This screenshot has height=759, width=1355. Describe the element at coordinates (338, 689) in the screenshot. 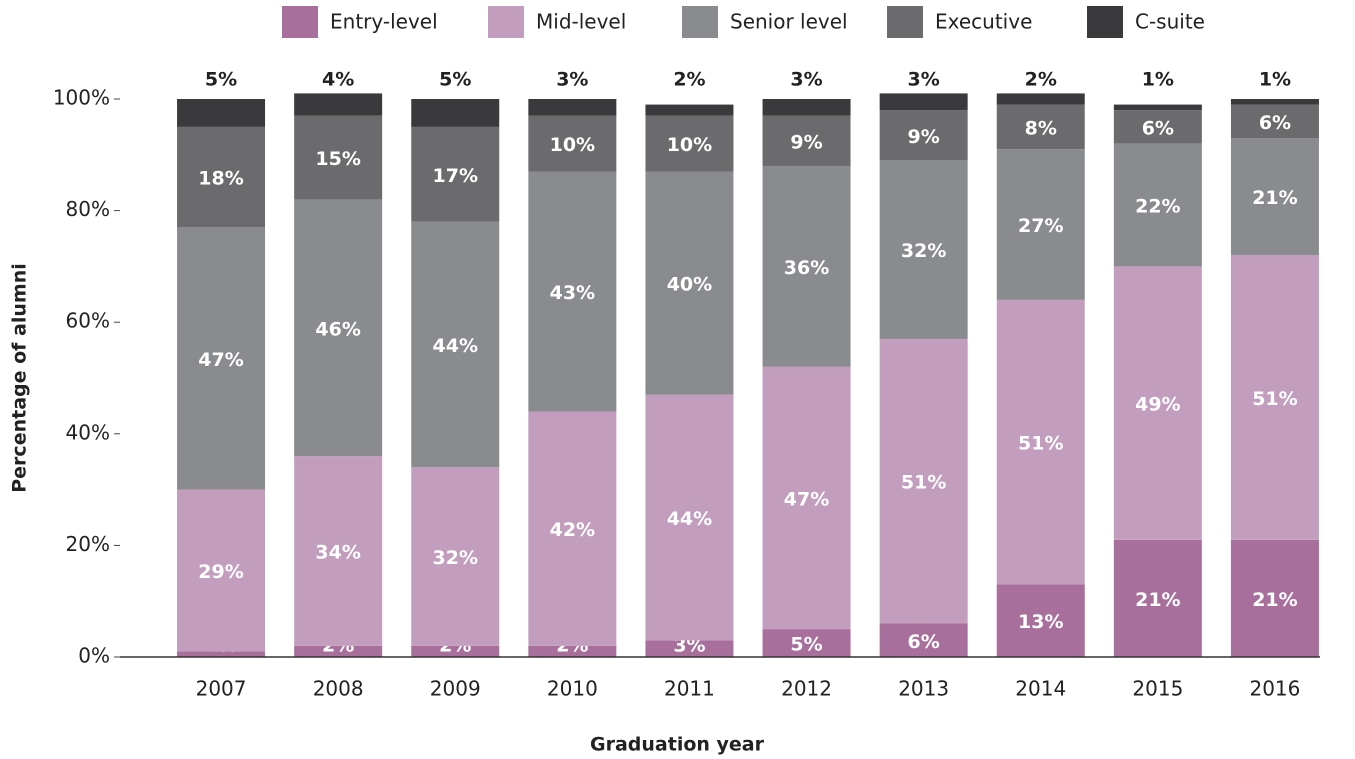

I see `x-tick-label: 2008` at that location.